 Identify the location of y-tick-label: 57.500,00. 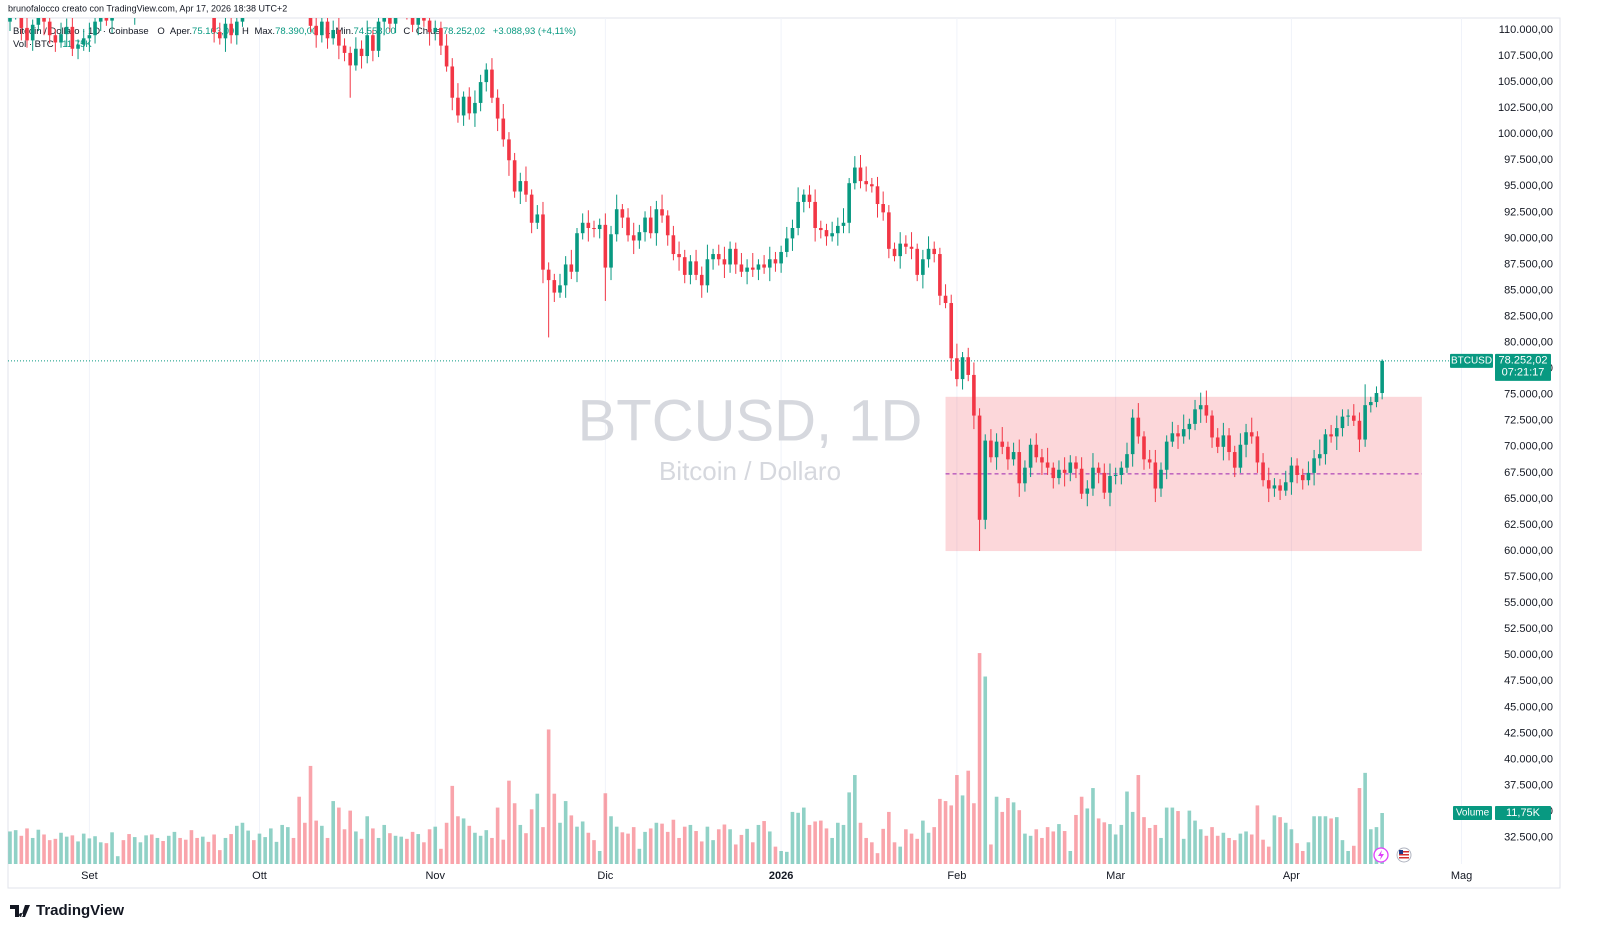
(1528, 577).